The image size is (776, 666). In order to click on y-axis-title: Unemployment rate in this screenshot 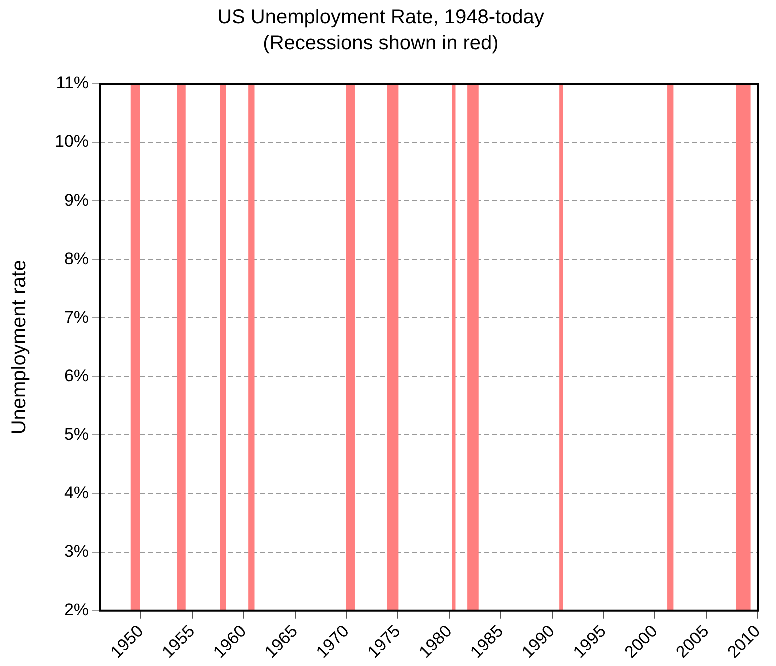, I will do `click(19, 347)`.